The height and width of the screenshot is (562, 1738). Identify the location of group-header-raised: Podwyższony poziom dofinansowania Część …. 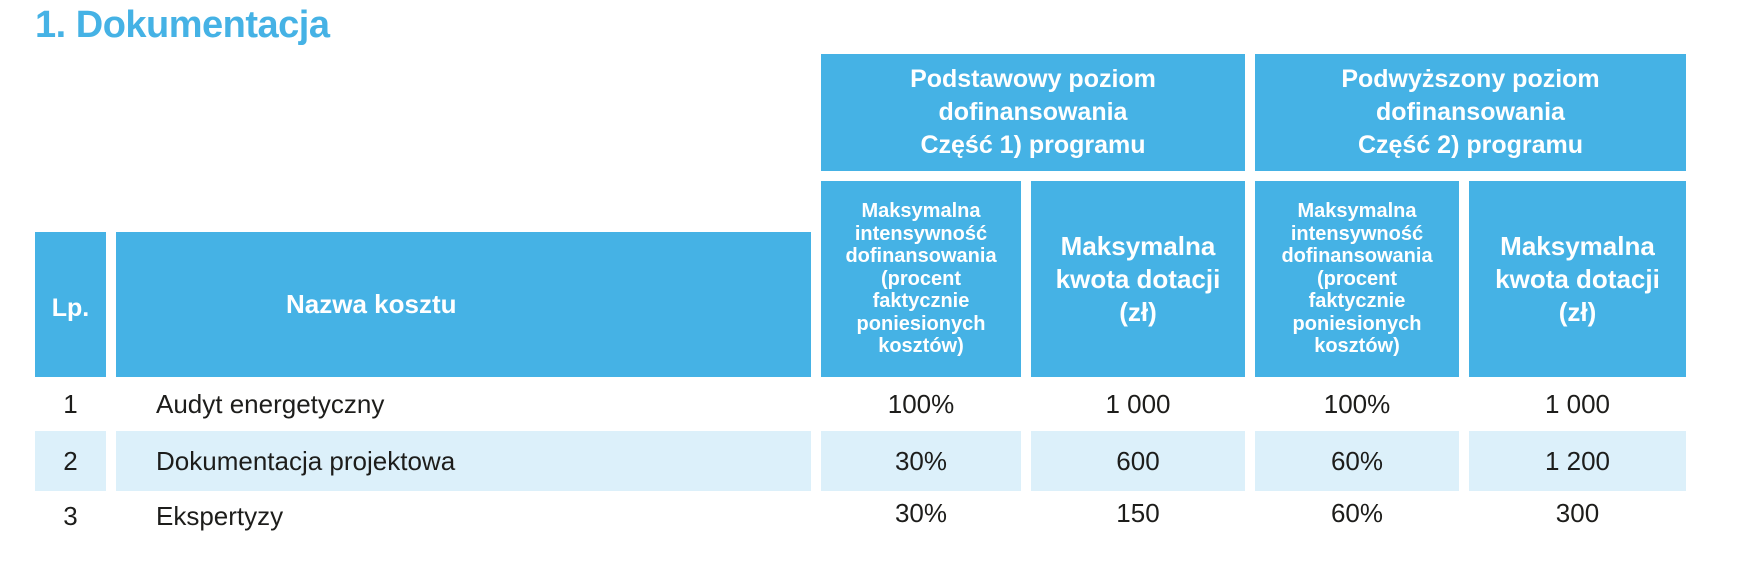
(1470, 112).